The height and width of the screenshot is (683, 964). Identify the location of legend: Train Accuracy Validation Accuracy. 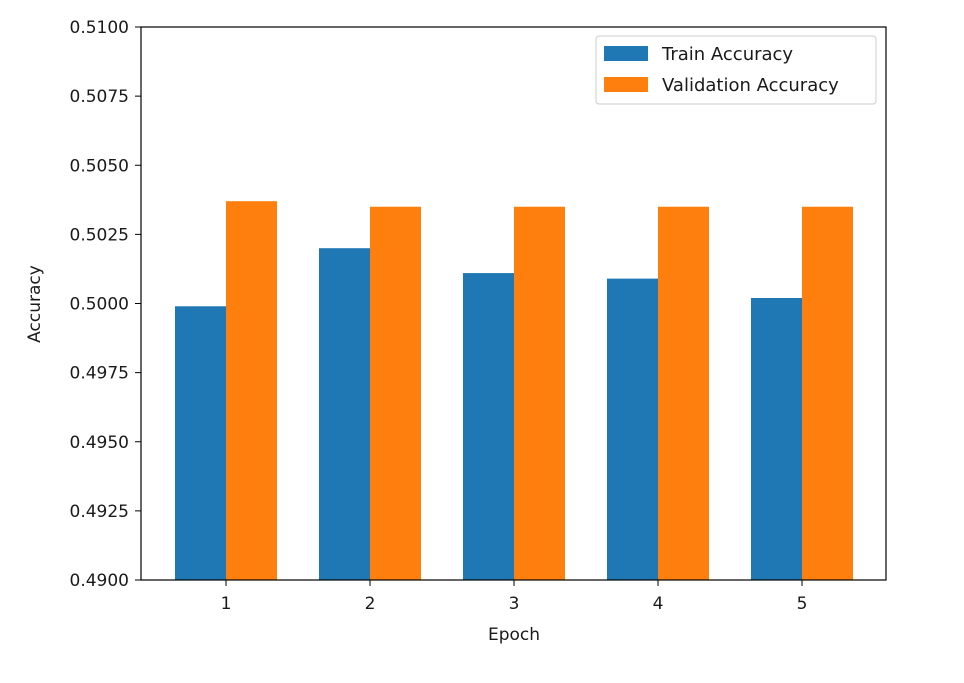
(736, 70).